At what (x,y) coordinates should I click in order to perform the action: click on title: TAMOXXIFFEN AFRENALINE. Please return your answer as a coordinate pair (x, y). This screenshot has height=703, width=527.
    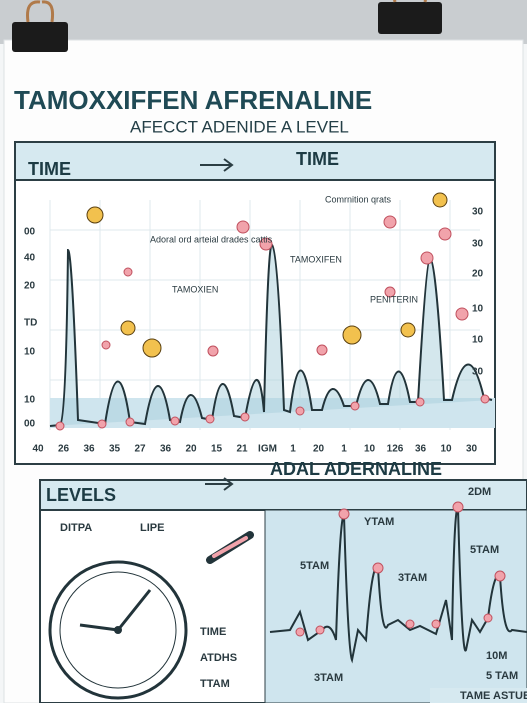
    Looking at the image, I should click on (193, 100).